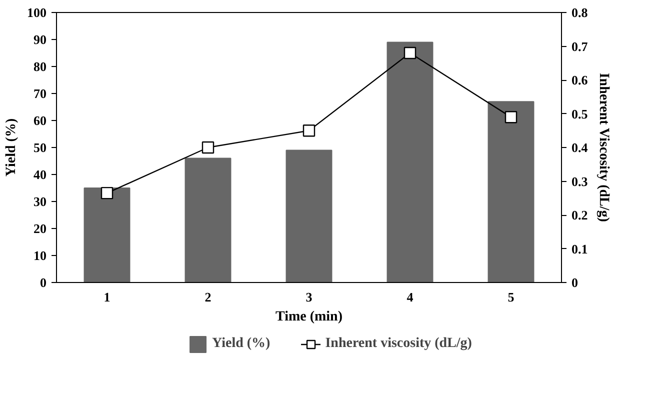 The width and height of the screenshot is (658, 411). What do you see at coordinates (410, 297) in the screenshot?
I see `x-tick-label: 4` at bounding box center [410, 297].